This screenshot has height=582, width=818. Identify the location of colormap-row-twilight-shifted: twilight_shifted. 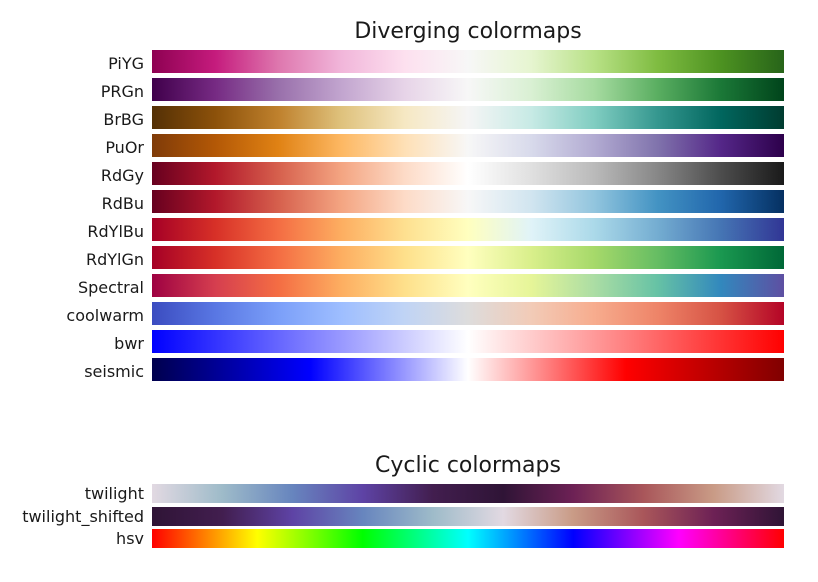
(409, 516).